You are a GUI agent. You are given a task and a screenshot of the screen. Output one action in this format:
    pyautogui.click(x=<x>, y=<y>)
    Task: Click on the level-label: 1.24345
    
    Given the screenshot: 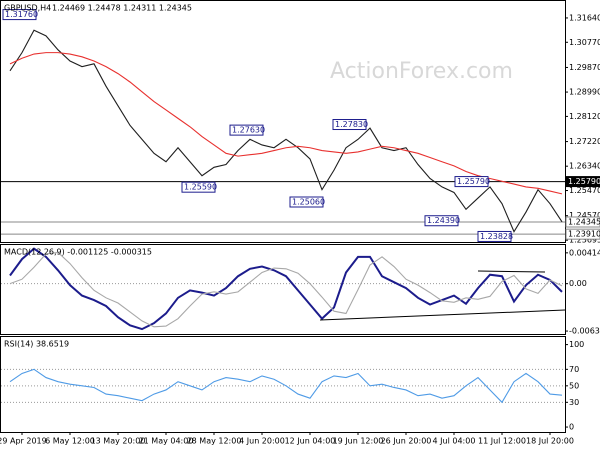 What is the action you would take?
    pyautogui.click(x=584, y=222)
    